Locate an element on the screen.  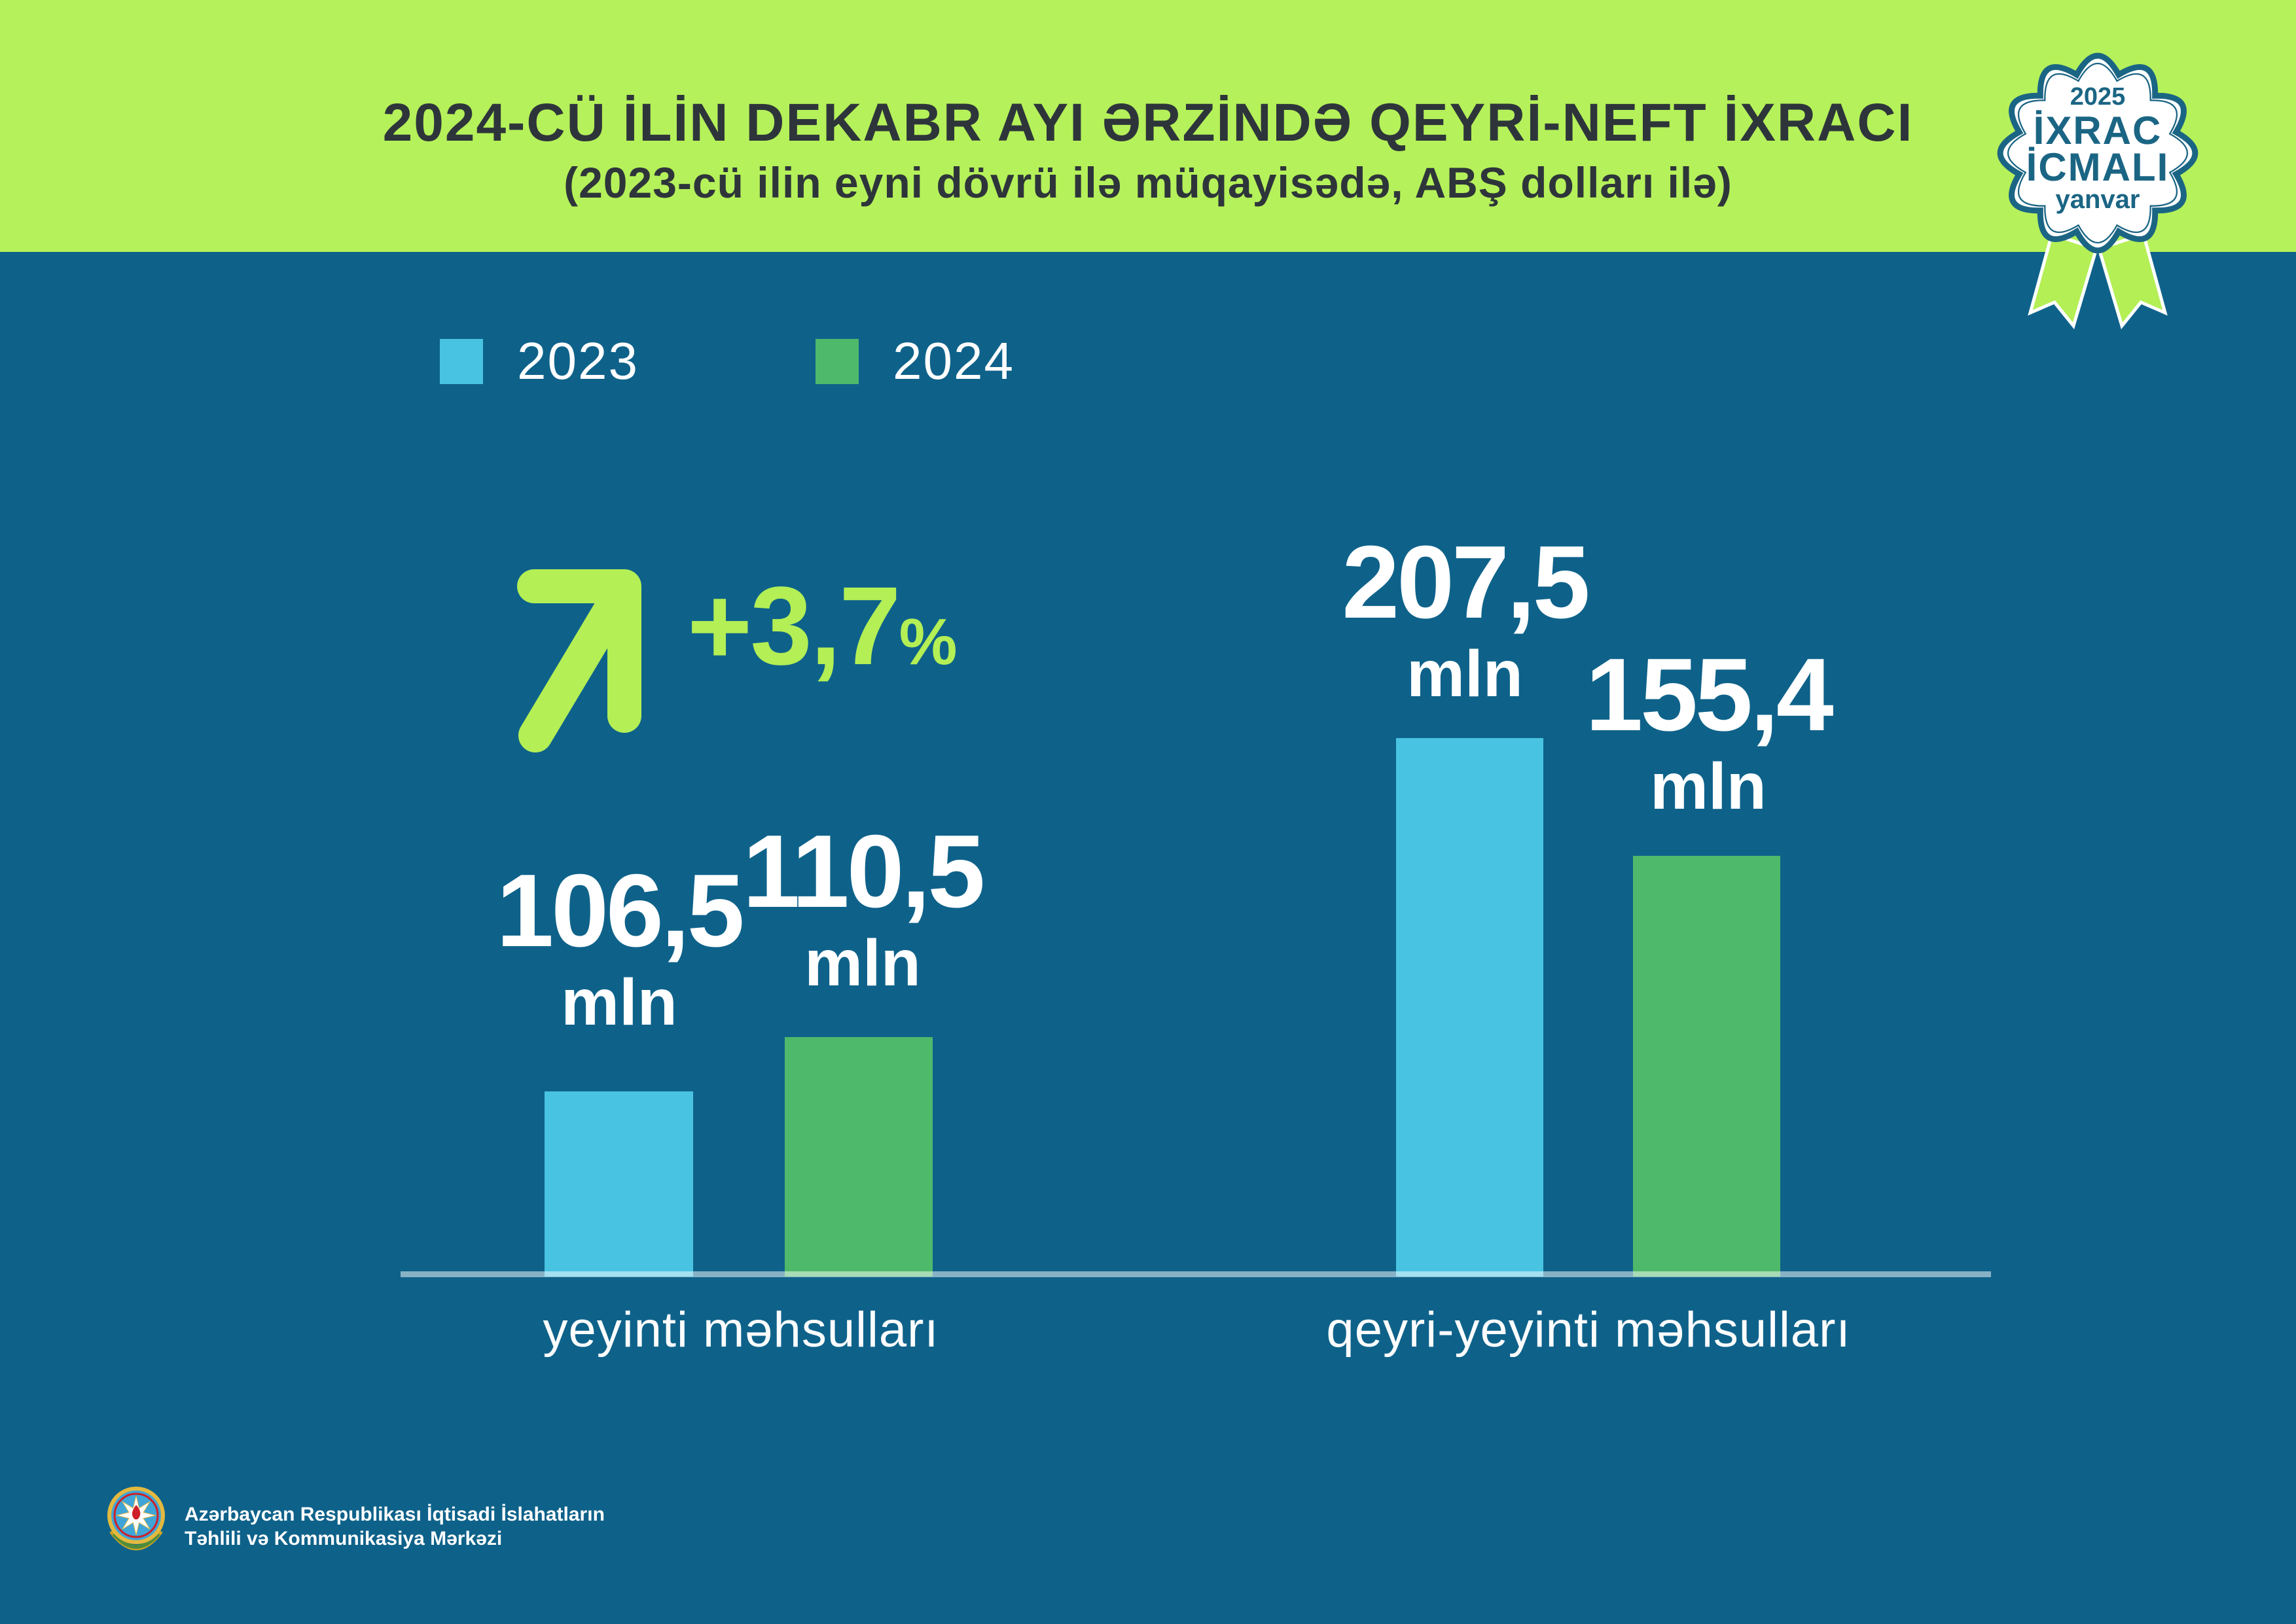
legend-swatch-2024 is located at coordinates (837, 361).